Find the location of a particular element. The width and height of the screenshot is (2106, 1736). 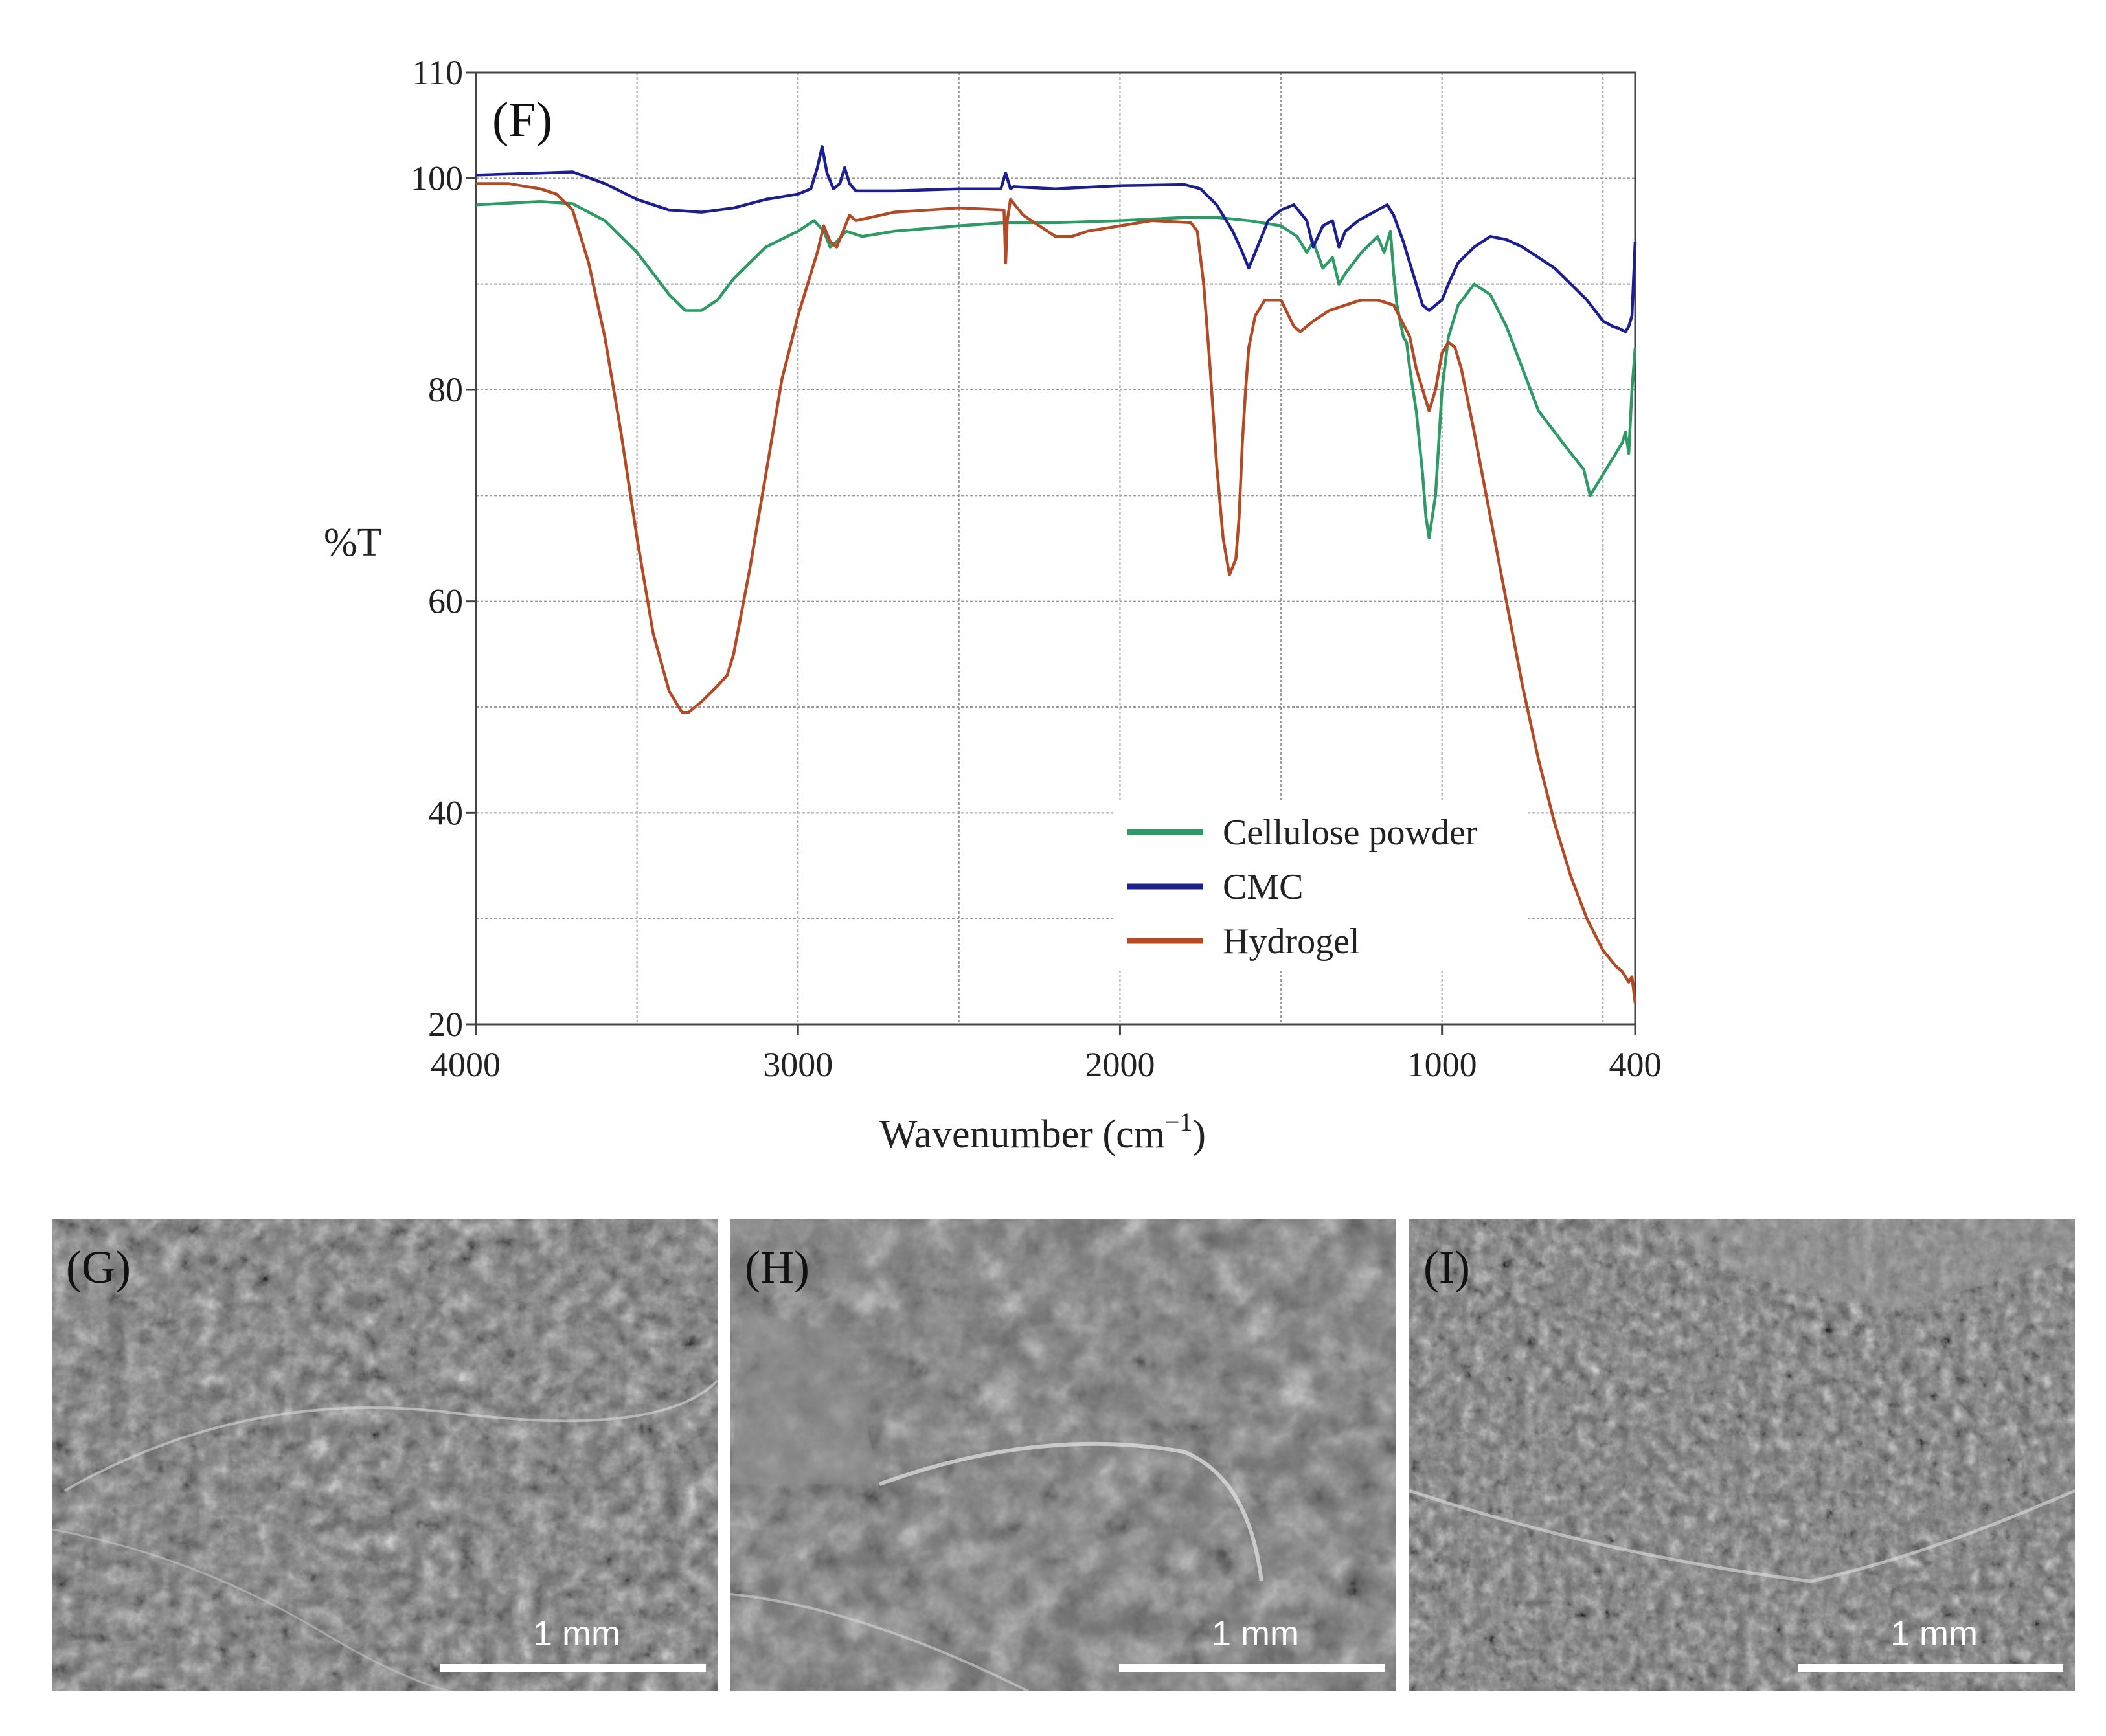

sem-panel-g: (G) 1 mm is located at coordinates (385, 1455).